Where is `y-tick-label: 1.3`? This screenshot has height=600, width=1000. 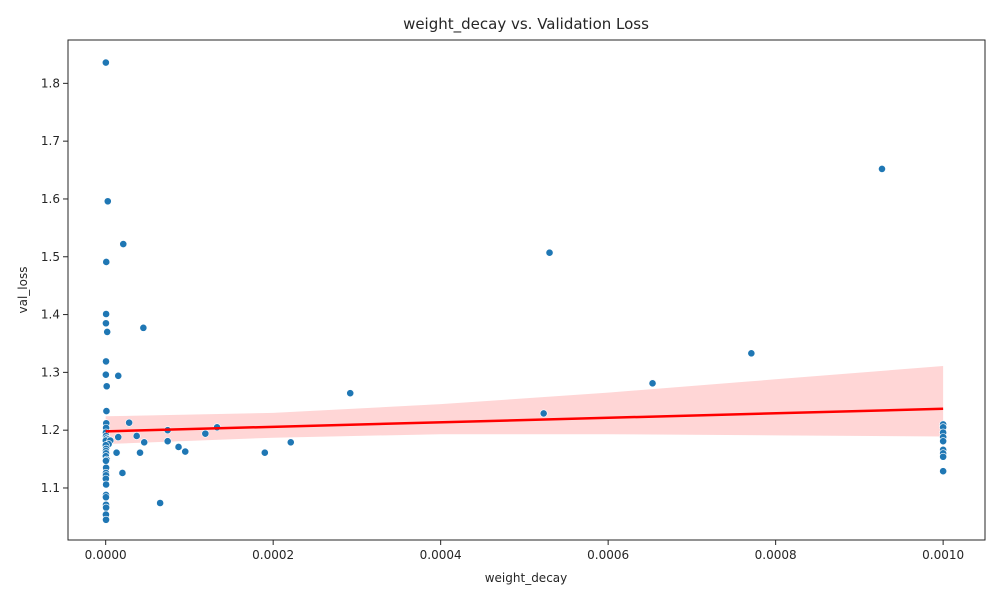 y-tick-label: 1.3 is located at coordinates (50, 372).